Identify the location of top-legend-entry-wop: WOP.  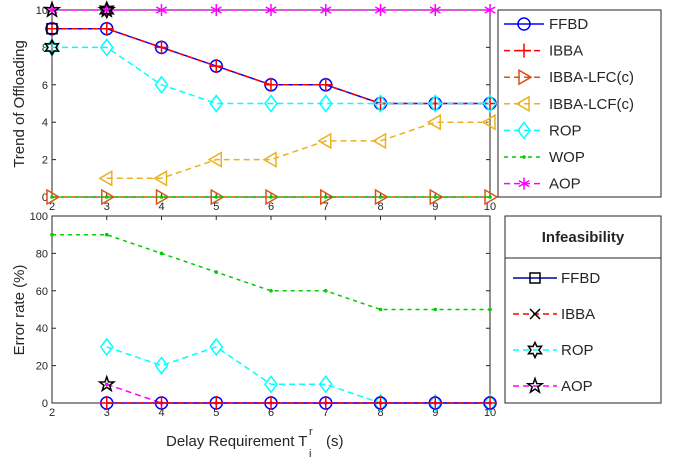
(544, 157).